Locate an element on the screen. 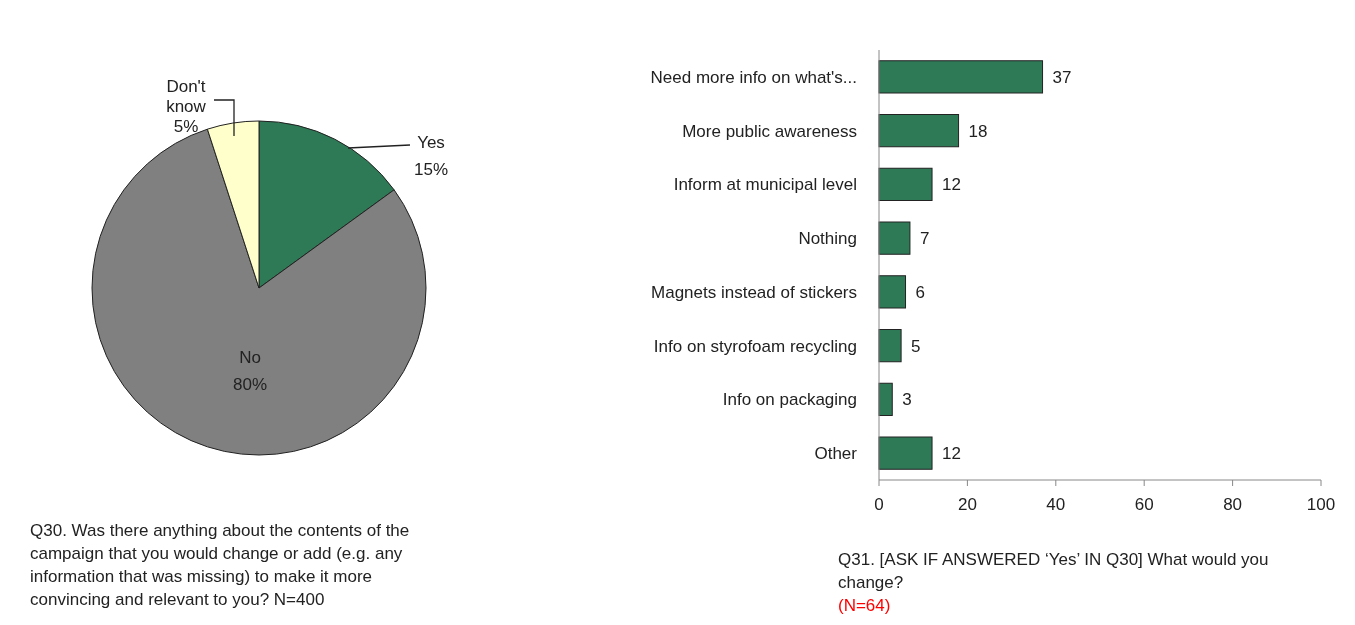  y-tick-label: Info on styrofoam recycling is located at coordinates (755, 346).